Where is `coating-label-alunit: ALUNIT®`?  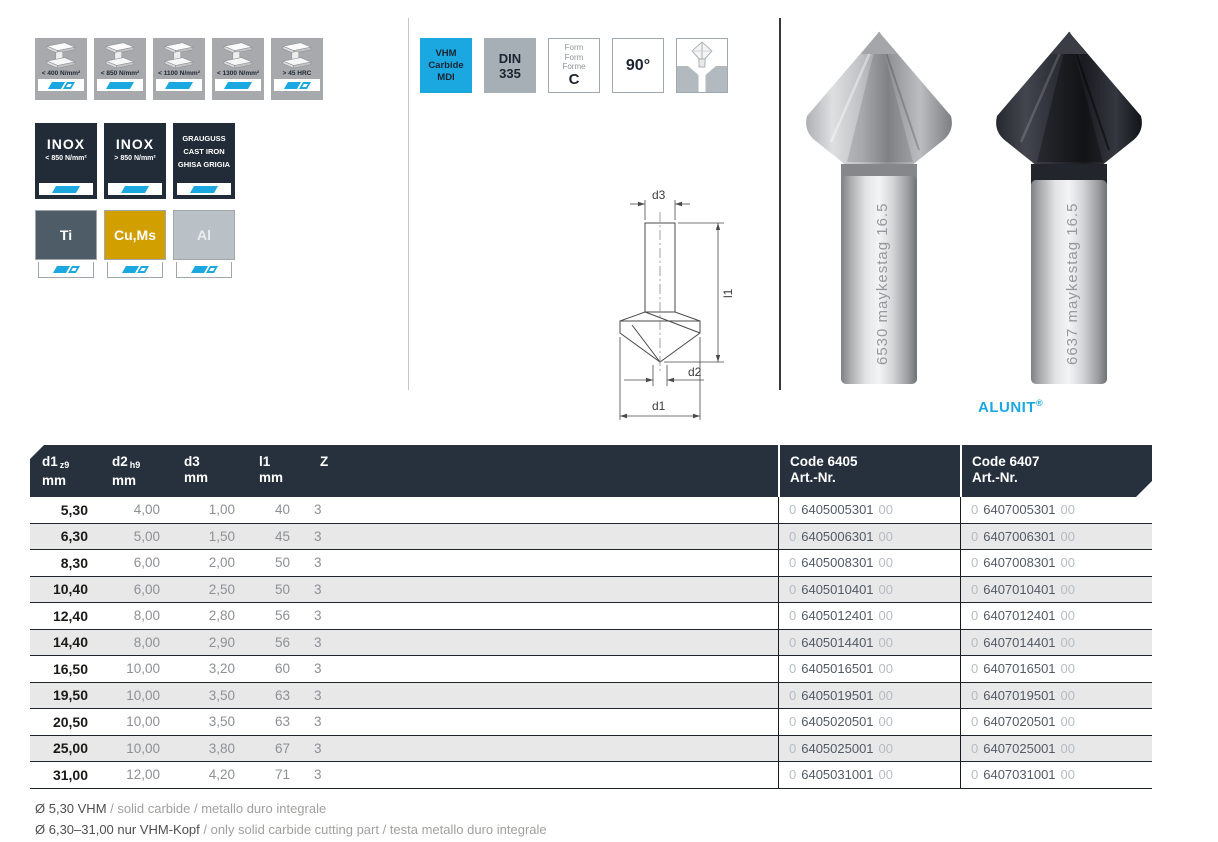 coating-label-alunit: ALUNIT® is located at coordinates (1010, 407).